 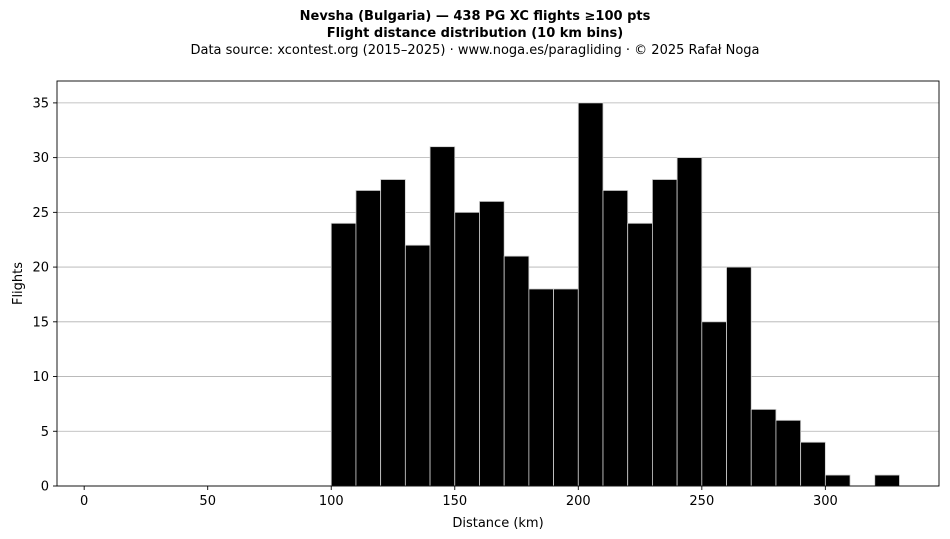 What do you see at coordinates (18, 283) in the screenshot?
I see `y-axis-label: Flights` at bounding box center [18, 283].